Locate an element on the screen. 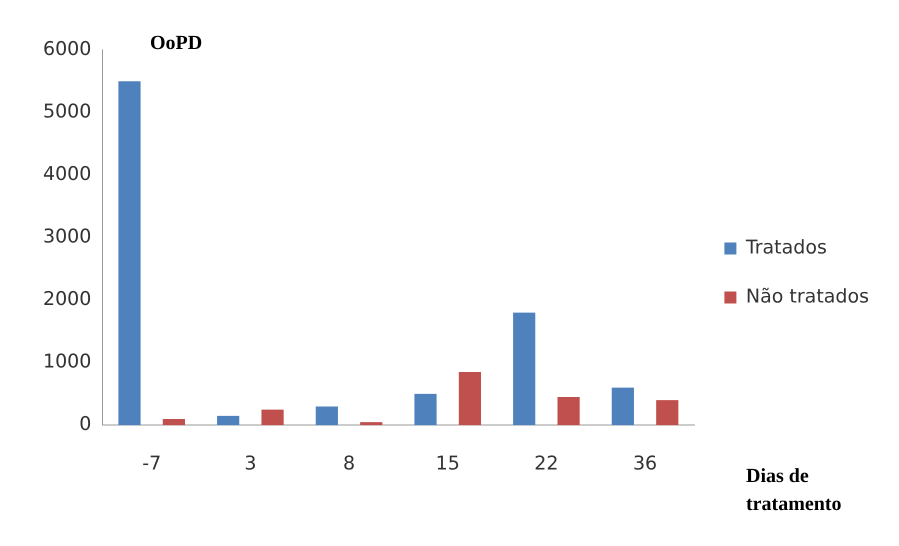  x-tick-label: -7 is located at coordinates (152, 463).